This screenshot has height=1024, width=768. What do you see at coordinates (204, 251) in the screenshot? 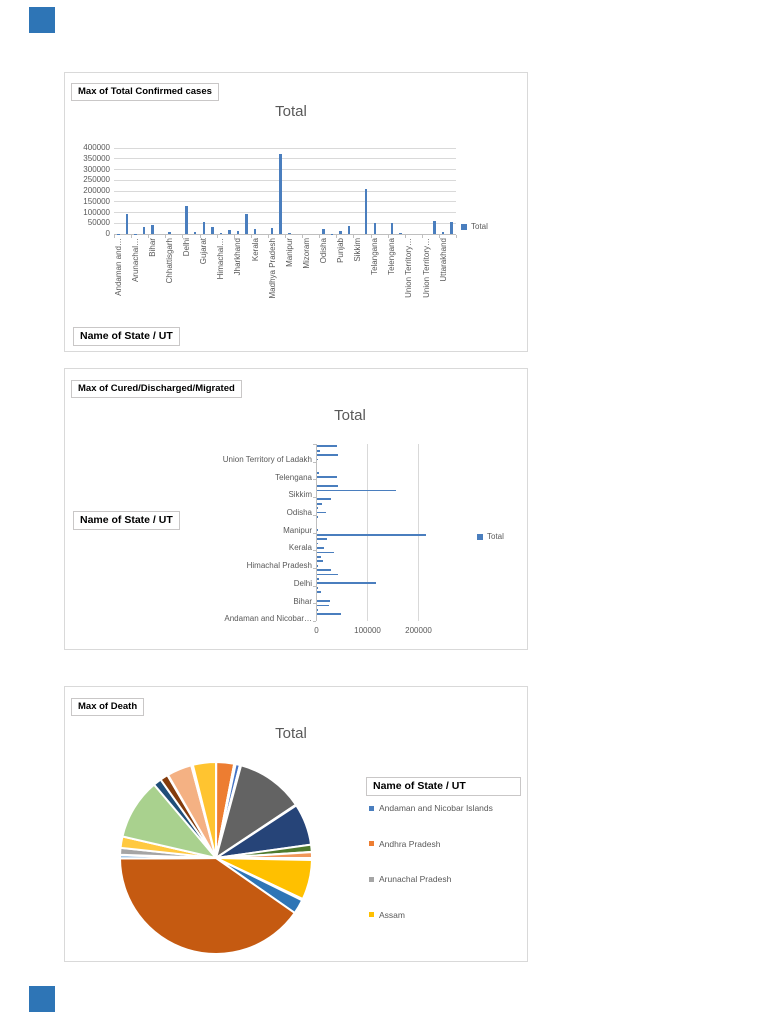
I see `x-category-label: Gujarat` at bounding box center [204, 251].